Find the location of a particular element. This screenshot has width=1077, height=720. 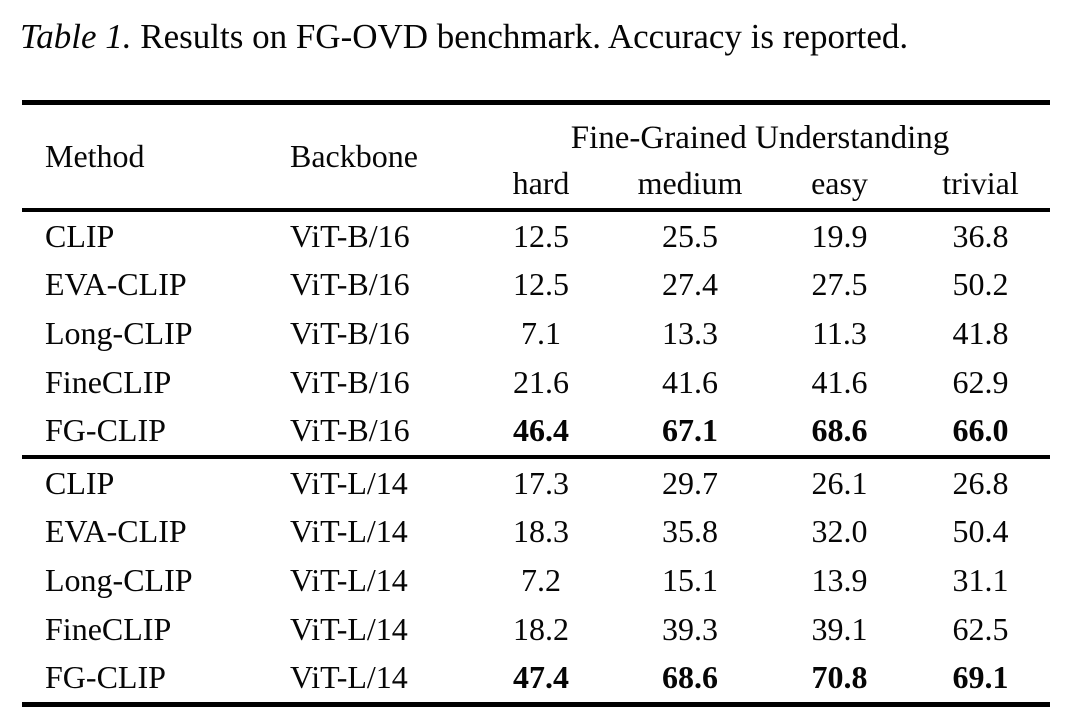

cell-trivial: 69.1 is located at coordinates (980, 677).